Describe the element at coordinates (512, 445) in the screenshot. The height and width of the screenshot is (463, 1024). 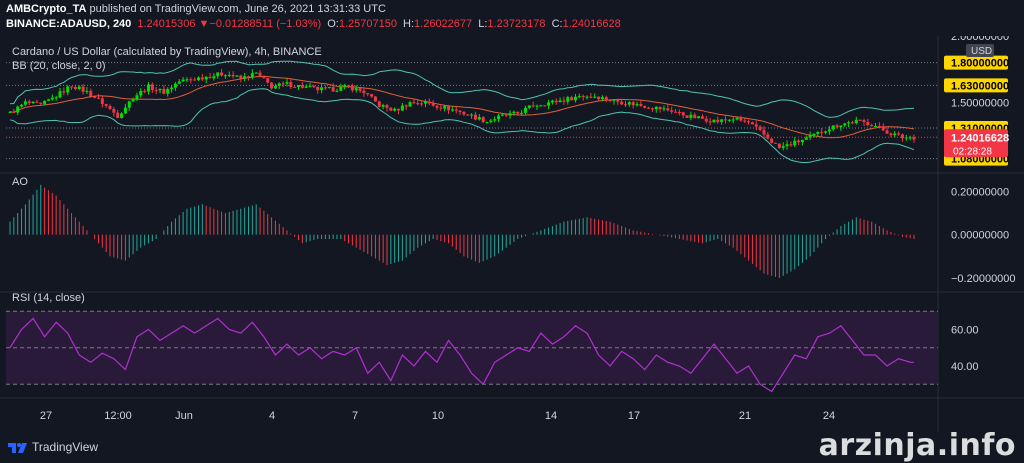
I see `footer: TradingView arzinja.info` at that location.